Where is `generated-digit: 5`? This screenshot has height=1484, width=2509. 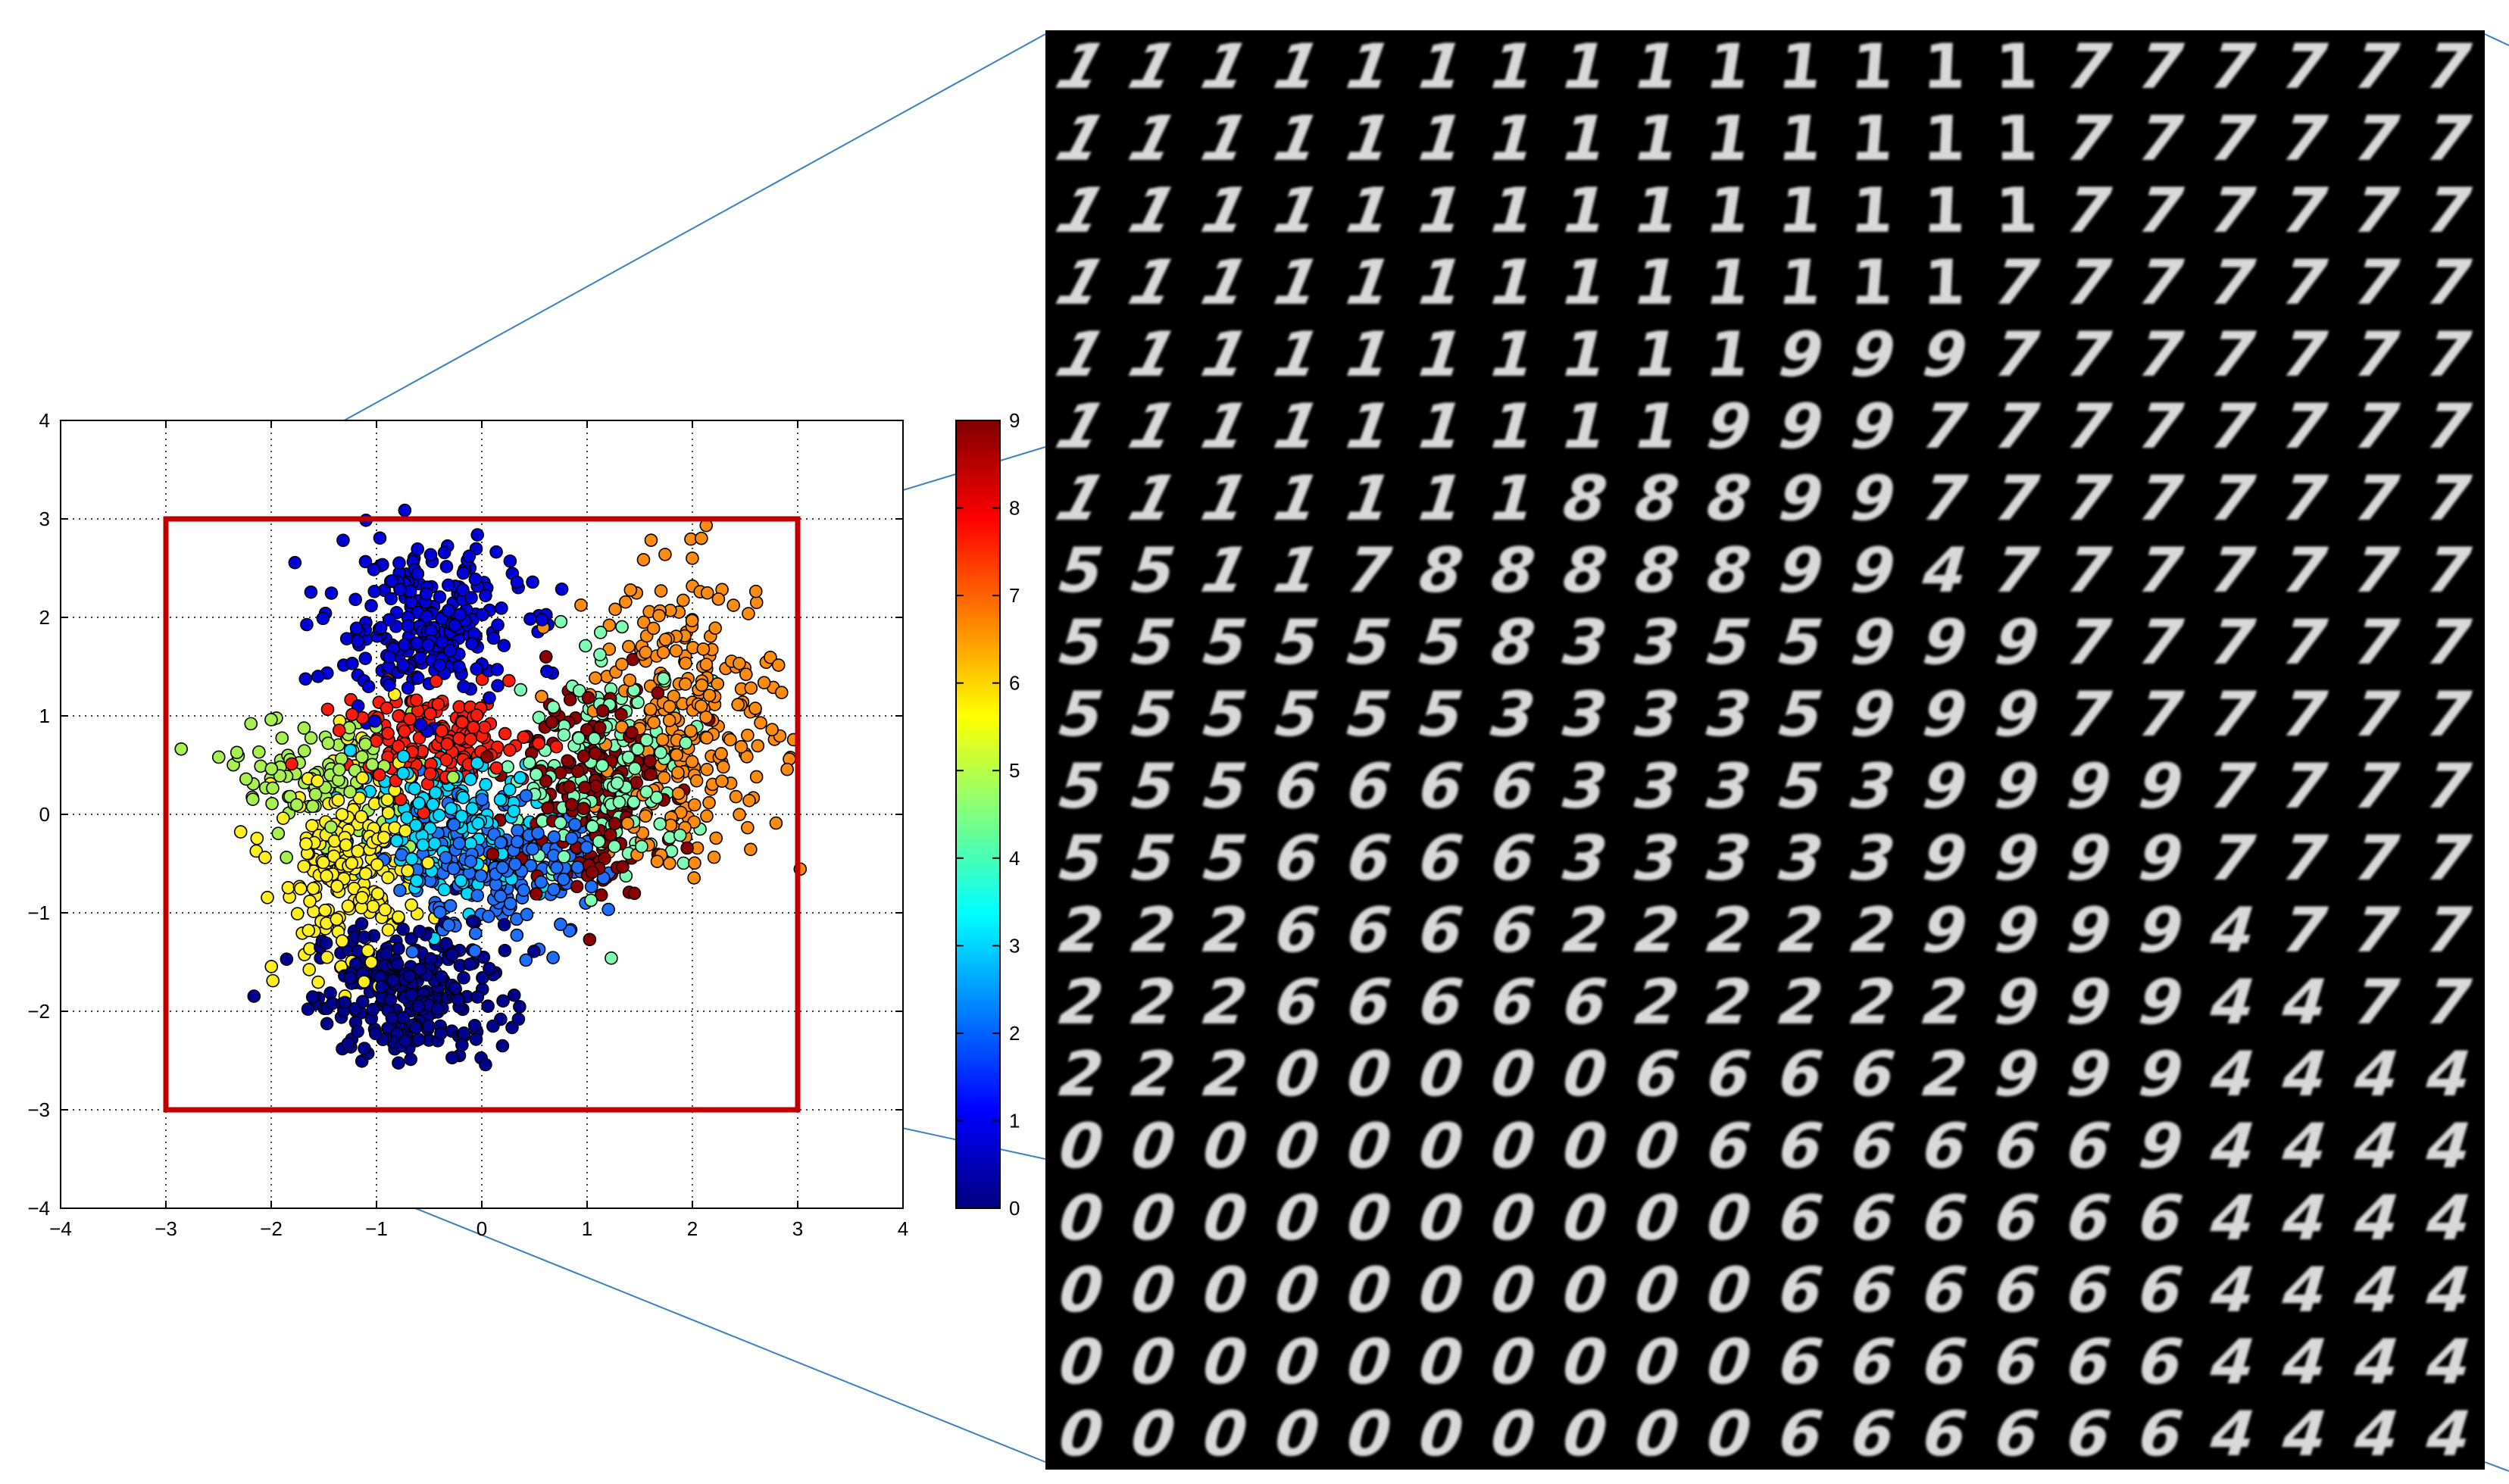
generated-digit: 5 is located at coordinates (1801, 715).